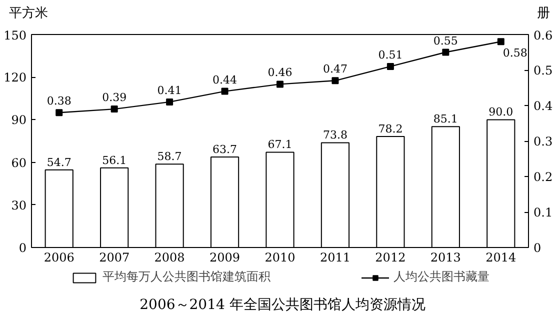  What do you see at coordinates (280, 73) in the screenshot?
I see `data-label: 0.46` at bounding box center [280, 73].